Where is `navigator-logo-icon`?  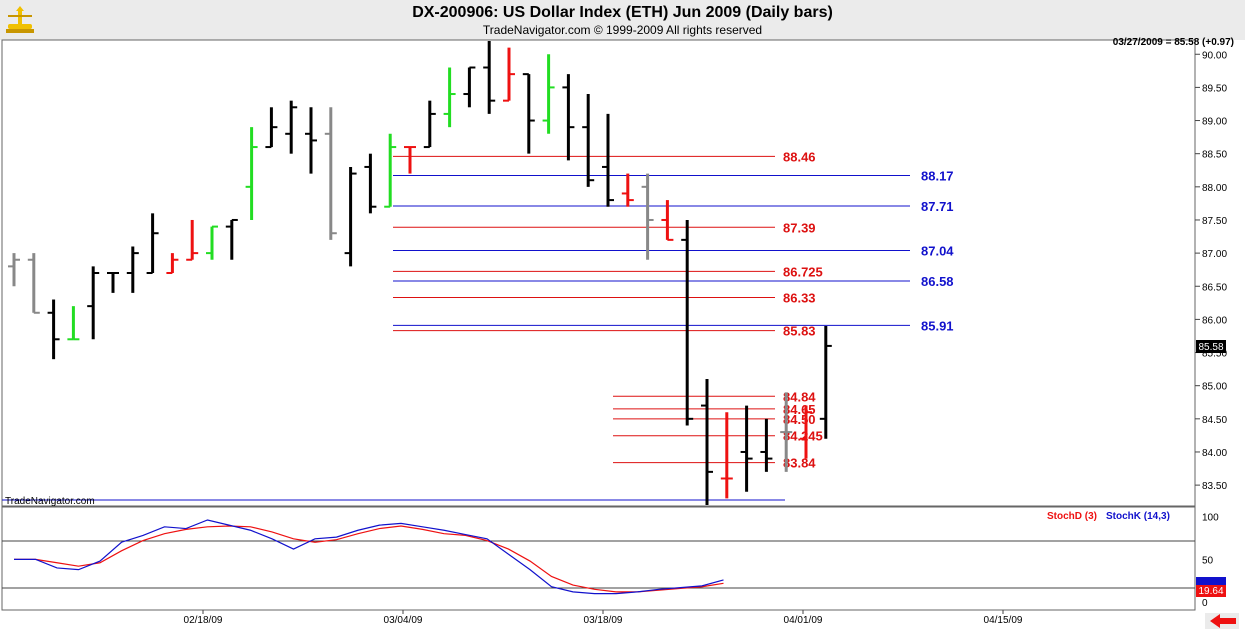
navigator-logo-icon is located at coordinates (20, 19).